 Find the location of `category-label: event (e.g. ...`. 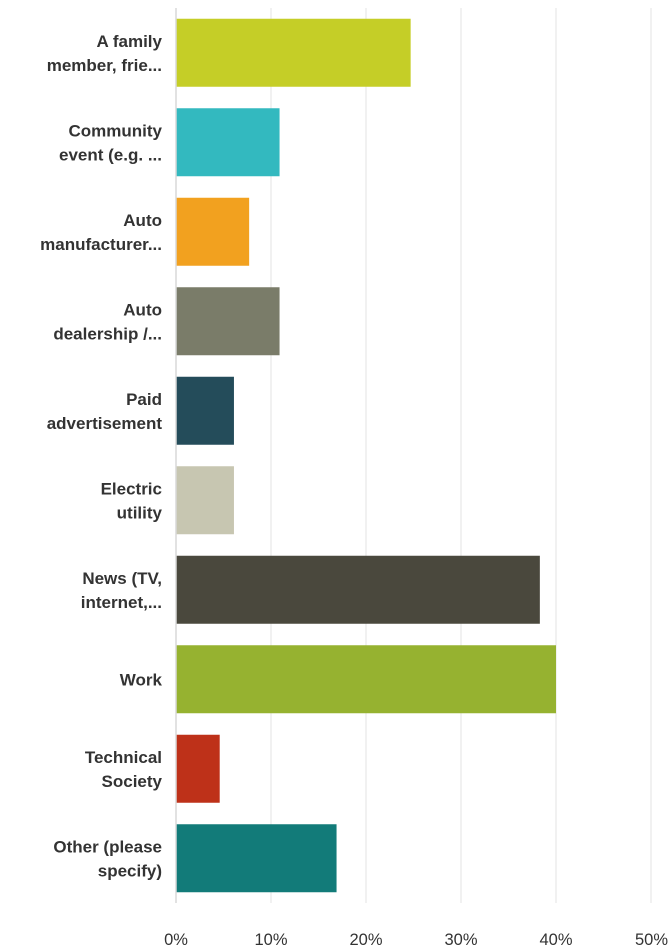

category-label: event (e.g. ... is located at coordinates (110, 154).